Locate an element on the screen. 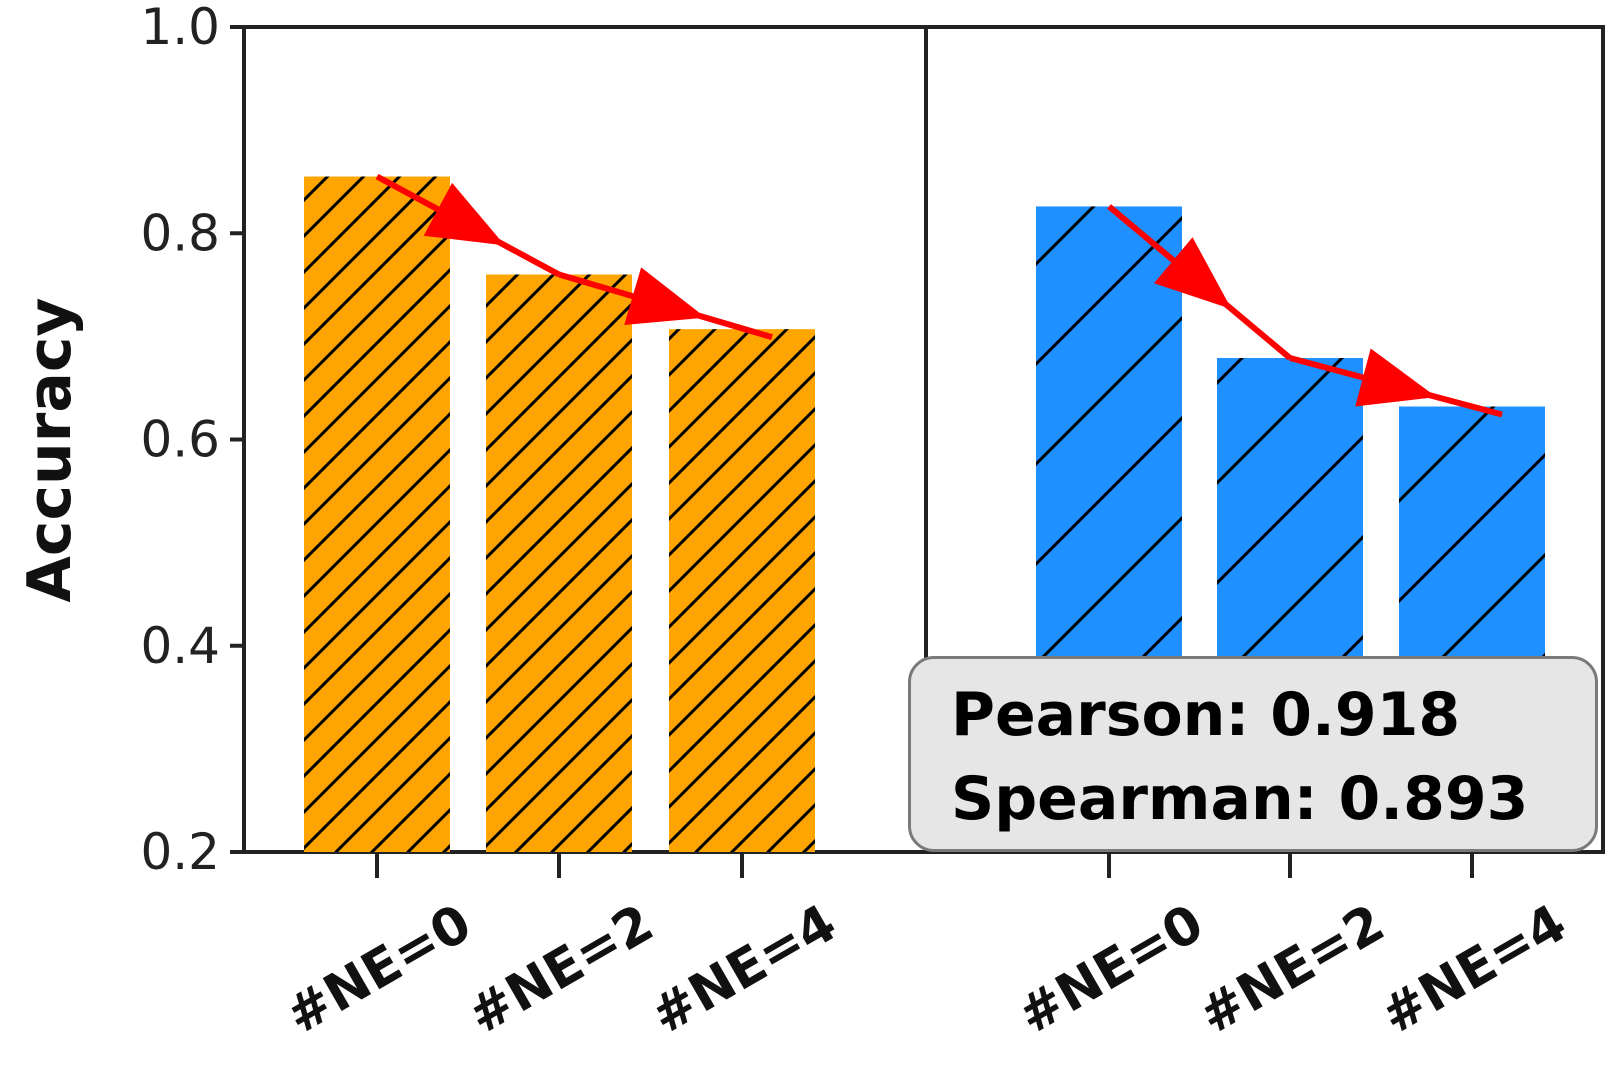 This screenshot has height=1067, width=1605. y-tick-label: 0.4 is located at coordinates (180, 646).